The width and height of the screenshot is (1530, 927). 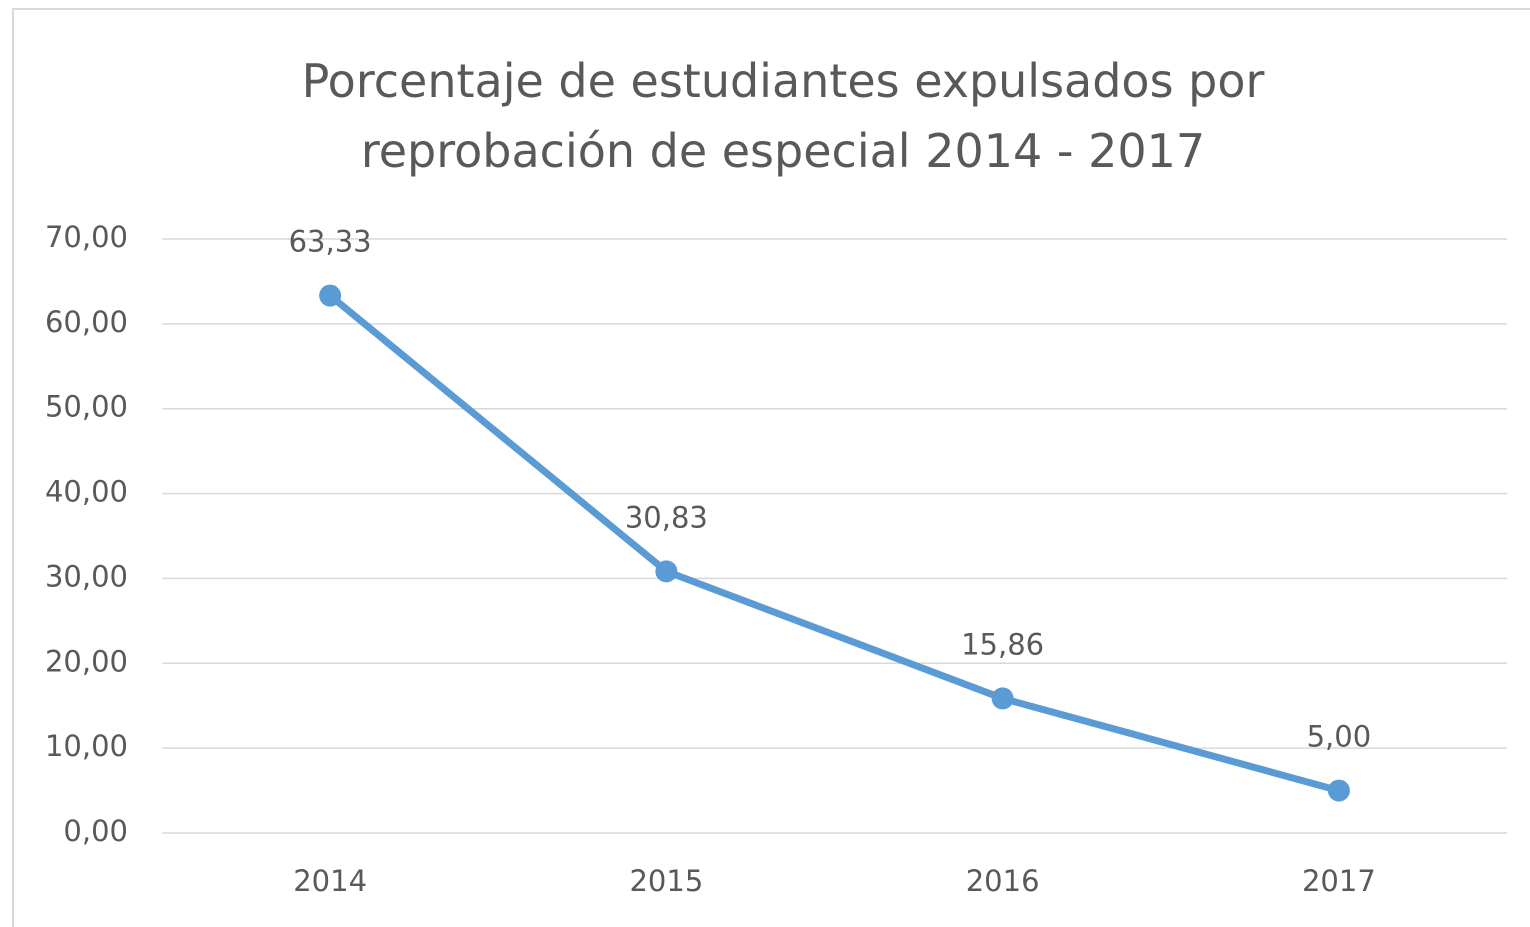 What do you see at coordinates (1003, 881) in the screenshot?
I see `x-tick-label: 2016` at bounding box center [1003, 881].